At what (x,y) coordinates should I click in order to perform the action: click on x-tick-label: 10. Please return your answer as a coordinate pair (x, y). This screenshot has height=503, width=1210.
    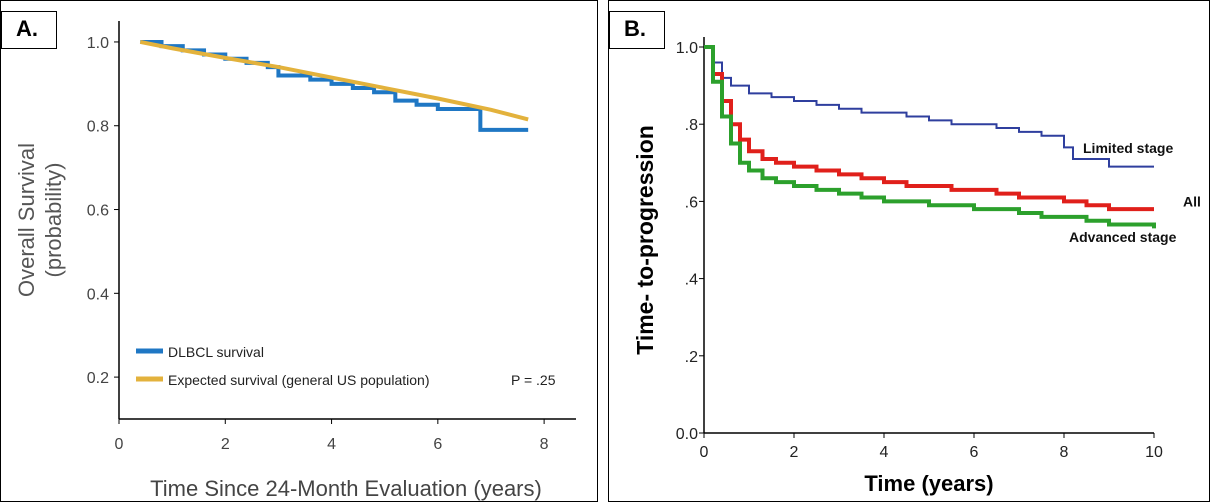
    Looking at the image, I should click on (1154, 452).